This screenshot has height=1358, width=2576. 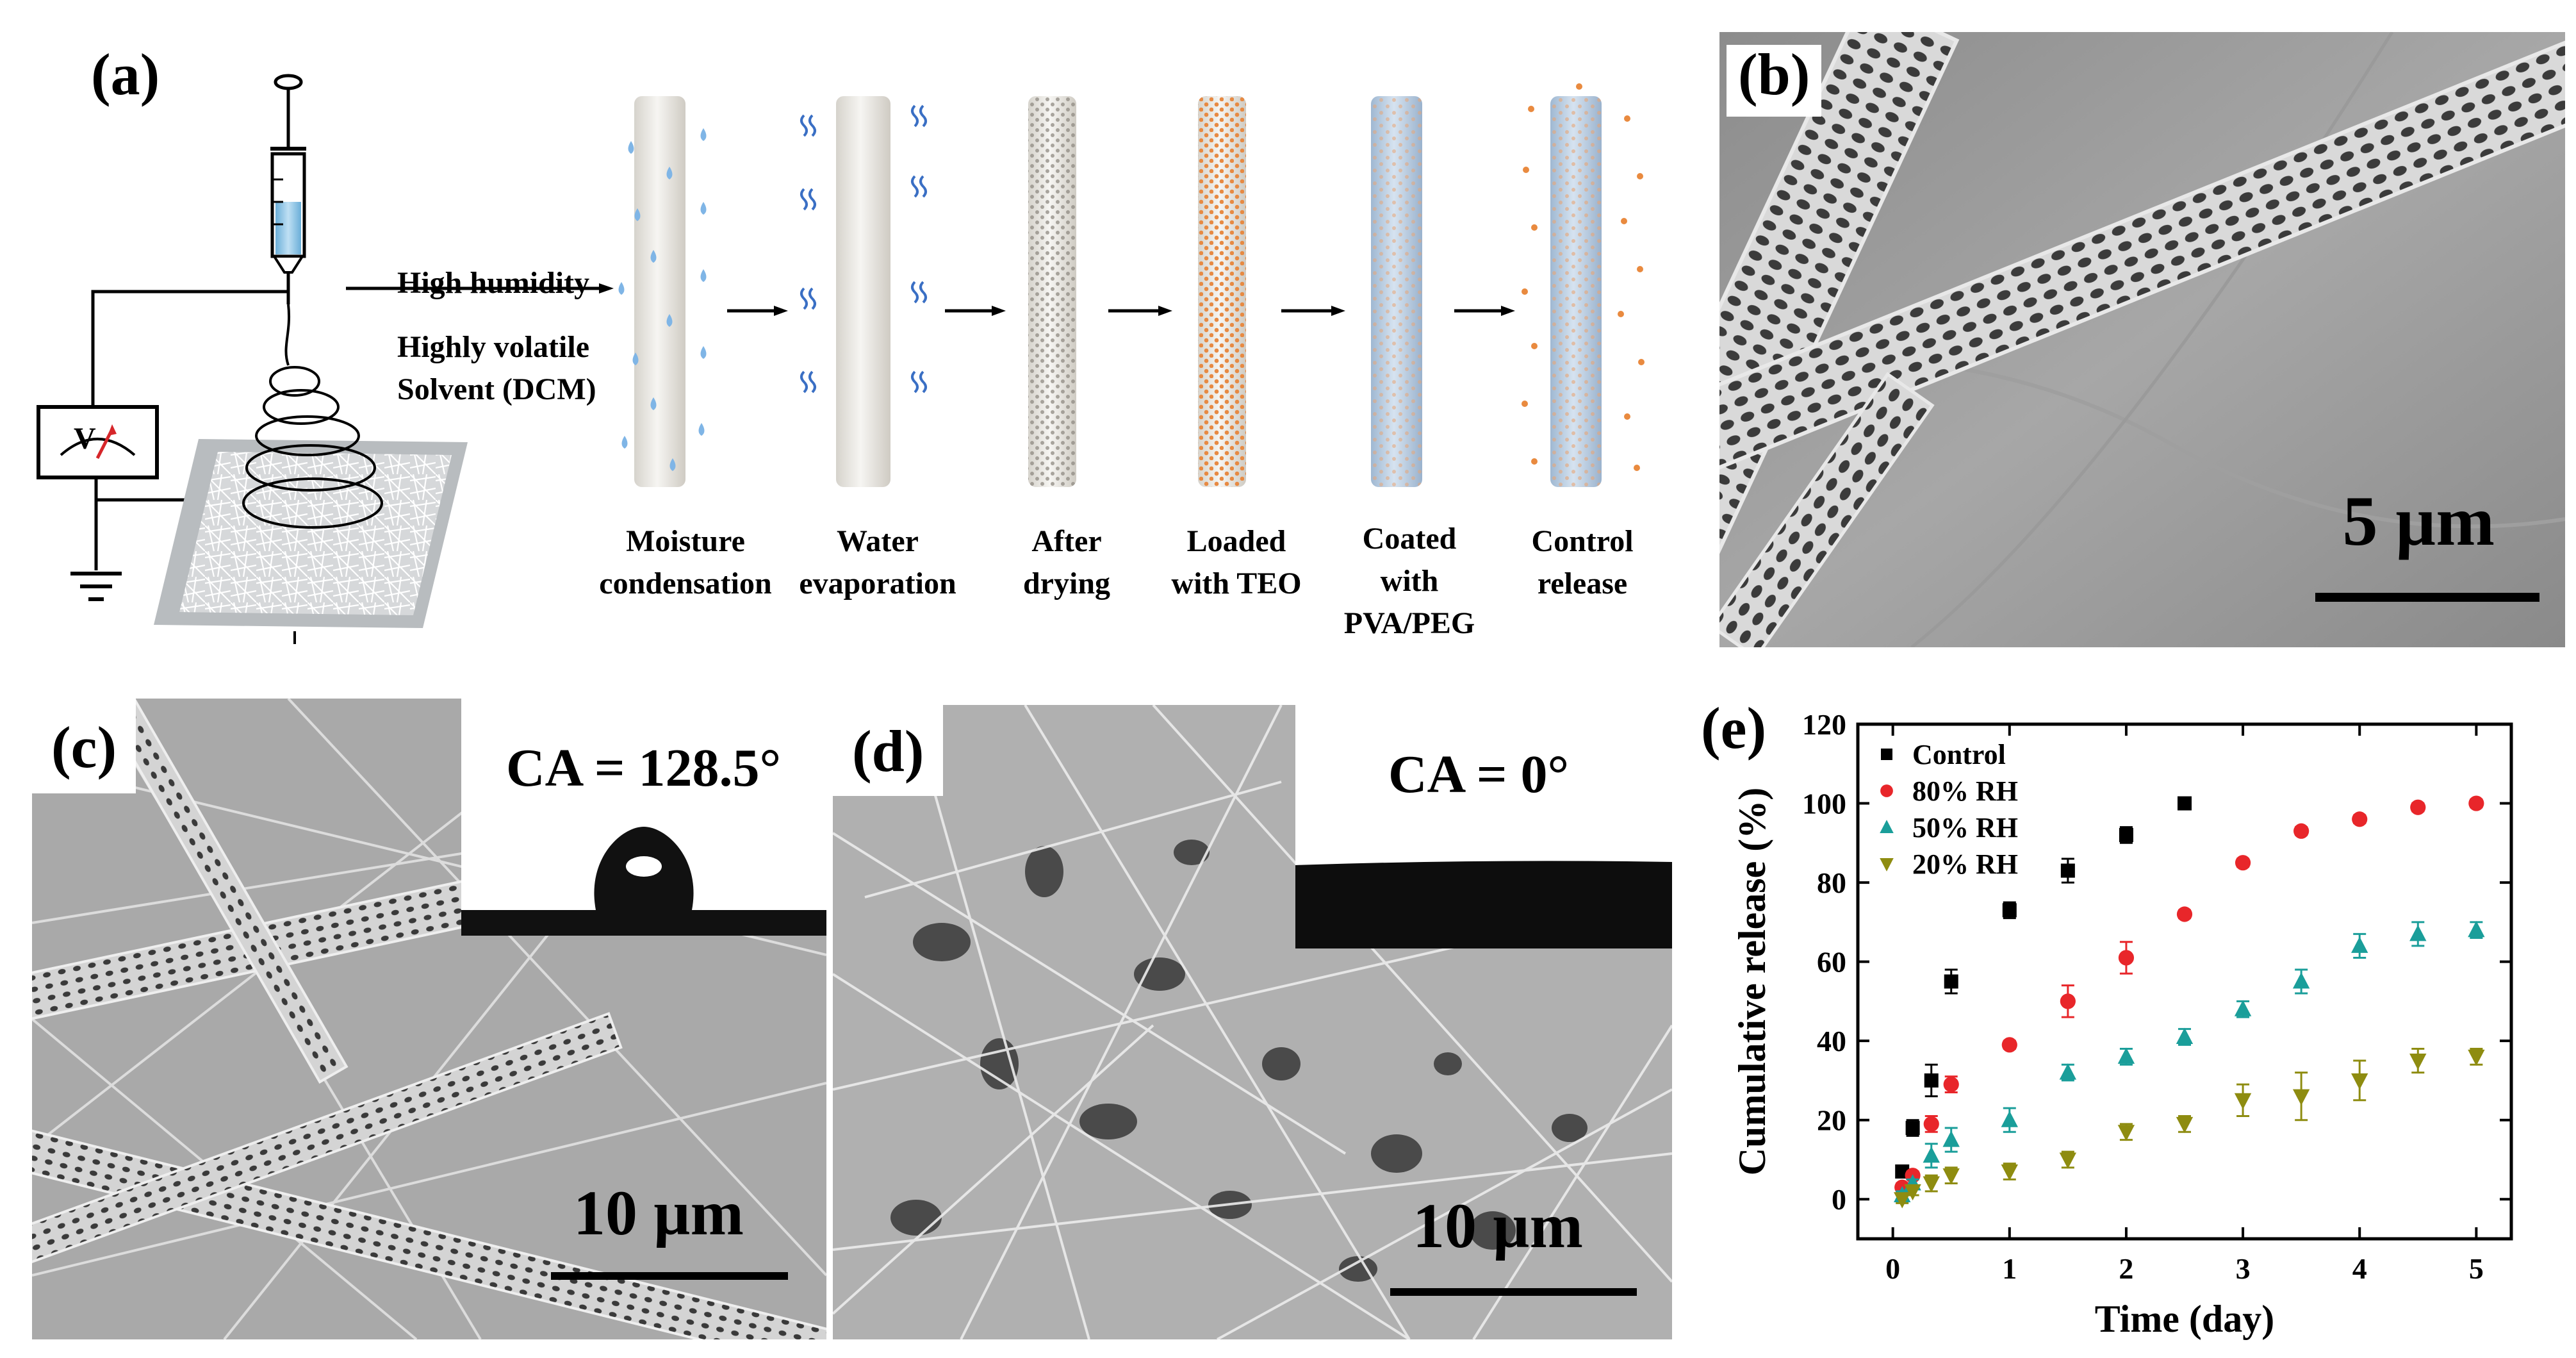 I want to click on legend-label-2: 50% RH, so click(x=1965, y=827).